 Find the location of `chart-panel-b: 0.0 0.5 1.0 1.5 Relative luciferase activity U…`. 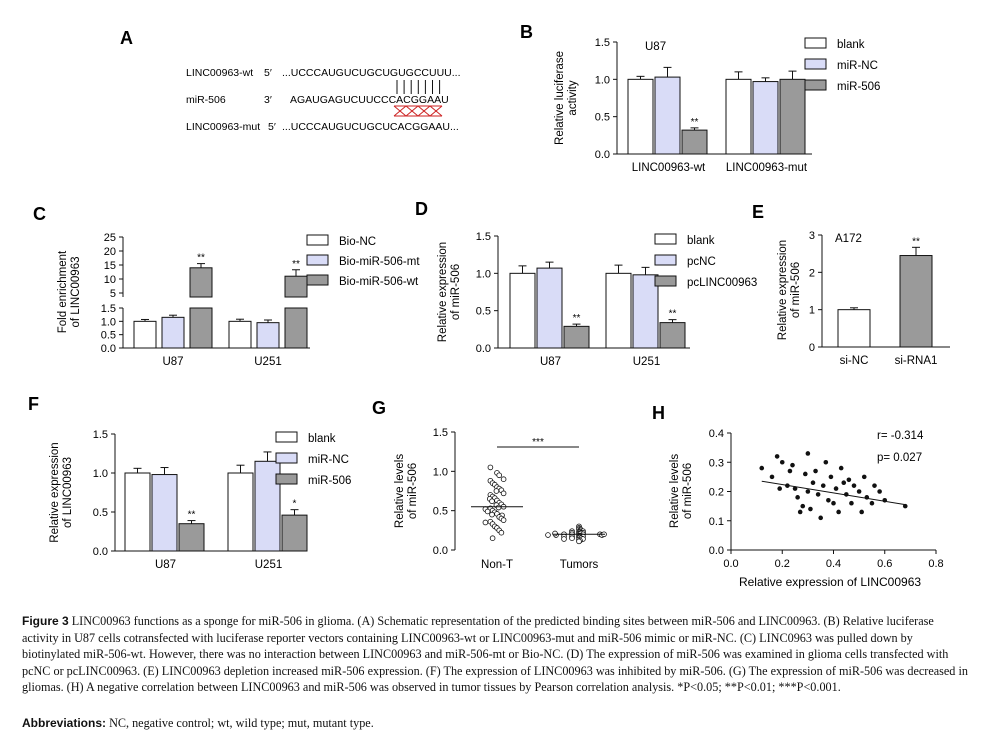

chart-panel-b: 0.0 0.5 1.0 1.5 Relative luciferase activity U… is located at coordinates (717, 105).